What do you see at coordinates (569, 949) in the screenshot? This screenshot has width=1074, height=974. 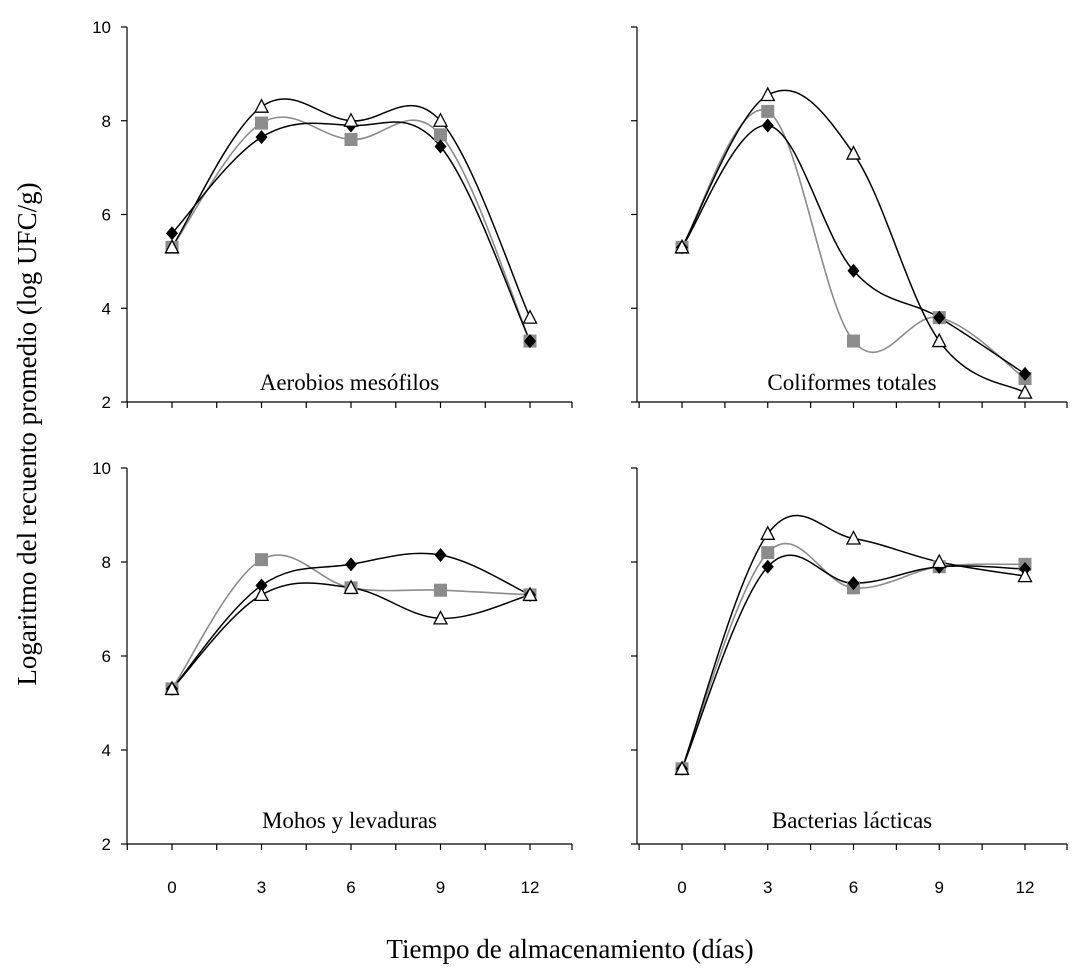 I see `x-axis-title: Tiempo de almacenamiento (días)` at bounding box center [569, 949].